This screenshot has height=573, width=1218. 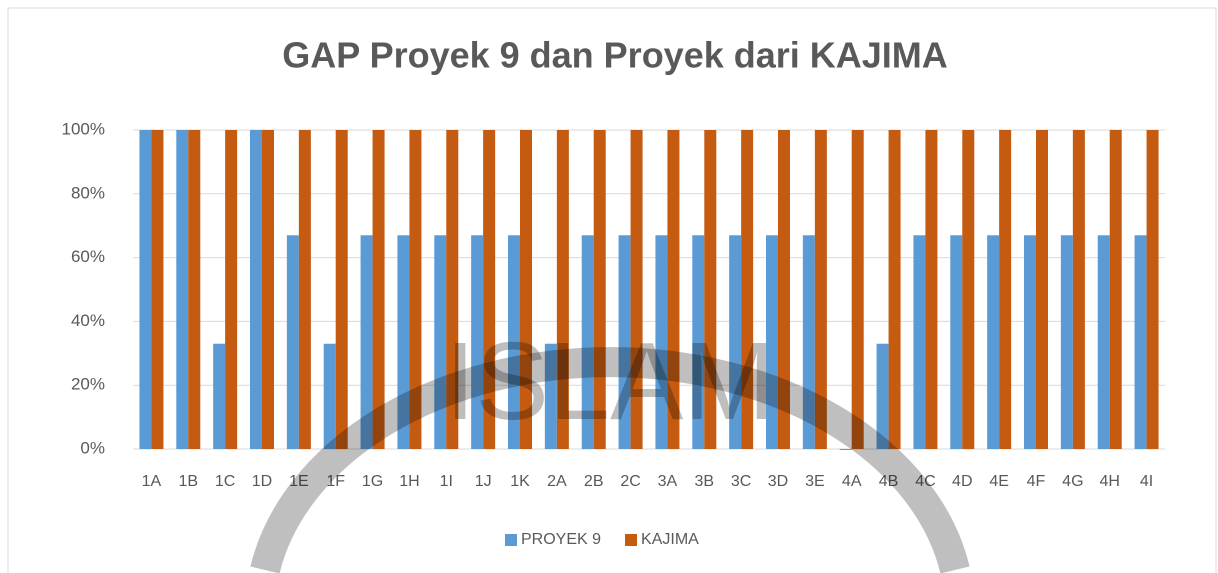 What do you see at coordinates (852, 481) in the screenshot?
I see `x-tick-label: 4A` at bounding box center [852, 481].